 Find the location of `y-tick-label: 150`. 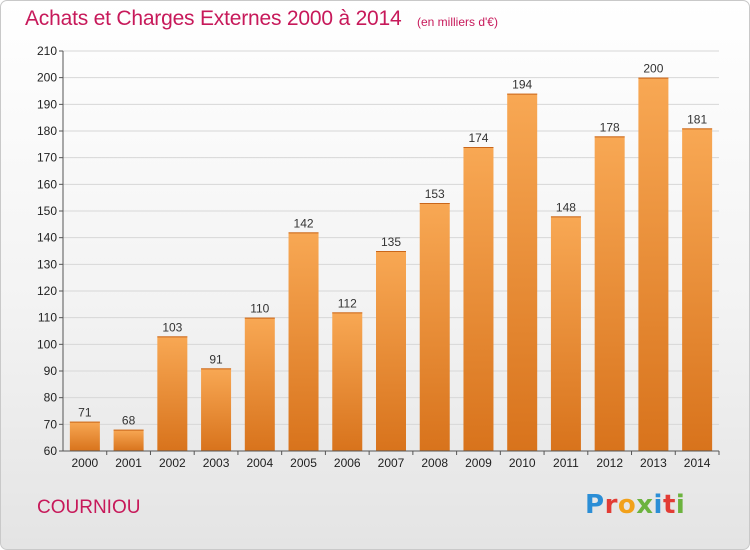

y-tick-label: 150 is located at coordinates (47, 211).